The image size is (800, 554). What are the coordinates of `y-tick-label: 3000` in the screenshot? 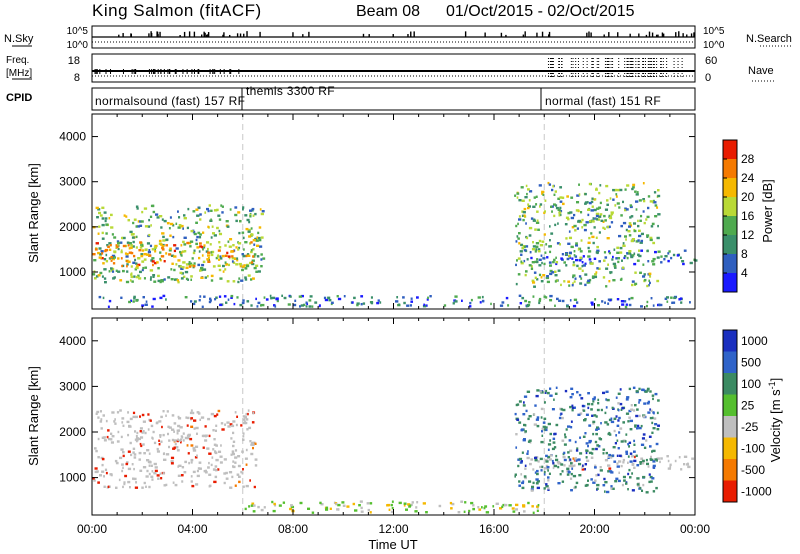 It's located at (72, 182).